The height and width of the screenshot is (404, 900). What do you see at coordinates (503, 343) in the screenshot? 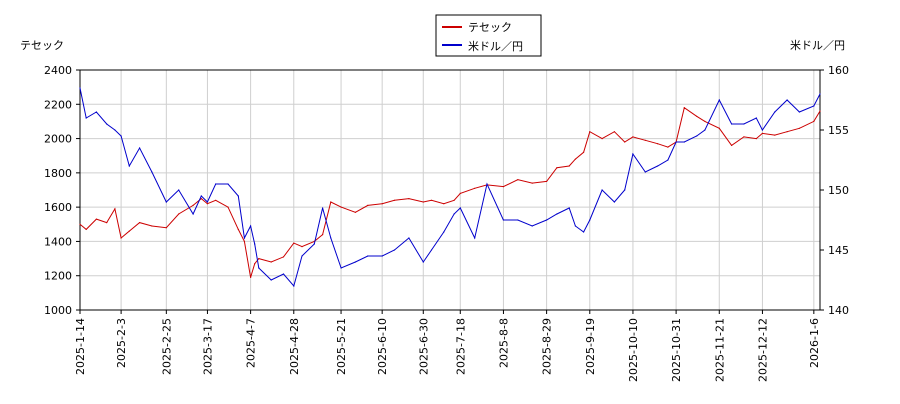
I see `x-tick-label: 2025-8-8` at bounding box center [503, 343].